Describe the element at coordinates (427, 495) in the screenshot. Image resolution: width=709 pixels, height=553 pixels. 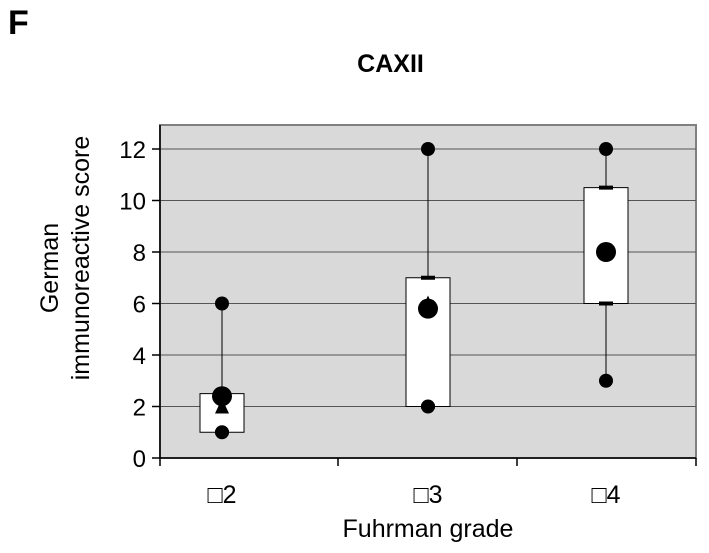
I see `x-tick-label: □3` at that location.